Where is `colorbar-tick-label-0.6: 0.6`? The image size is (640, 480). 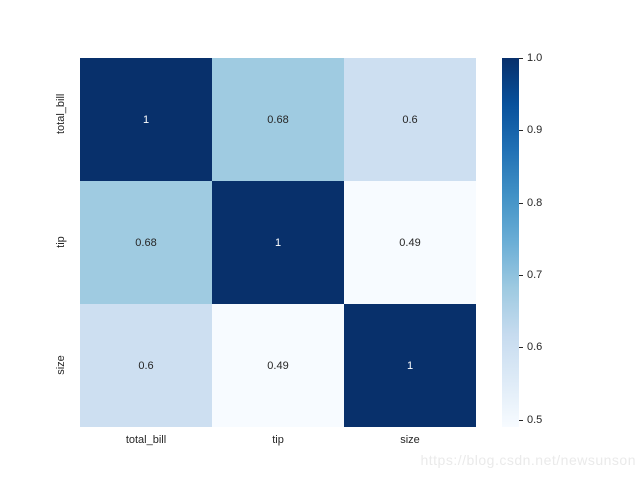
colorbar-tick-label-0.6: 0.6 is located at coordinates (535, 347).